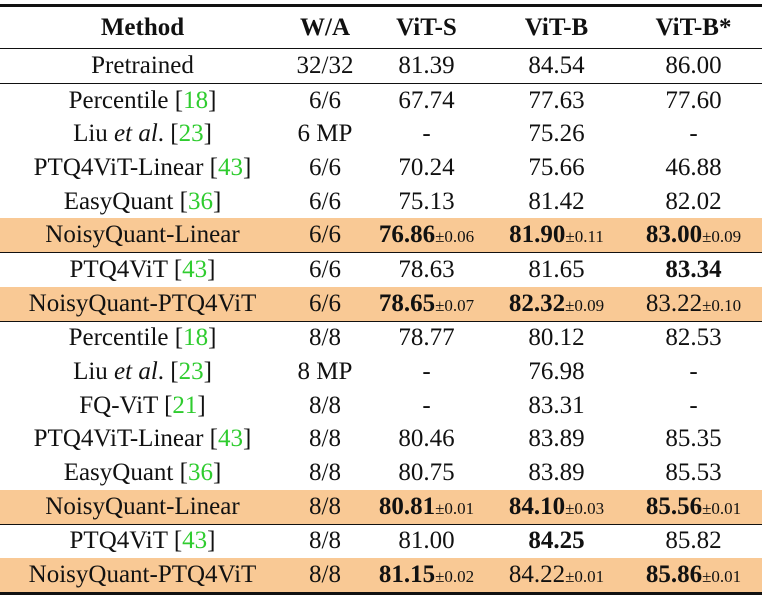  I want to click on accuracy-cell: 75.26, so click(556, 134).